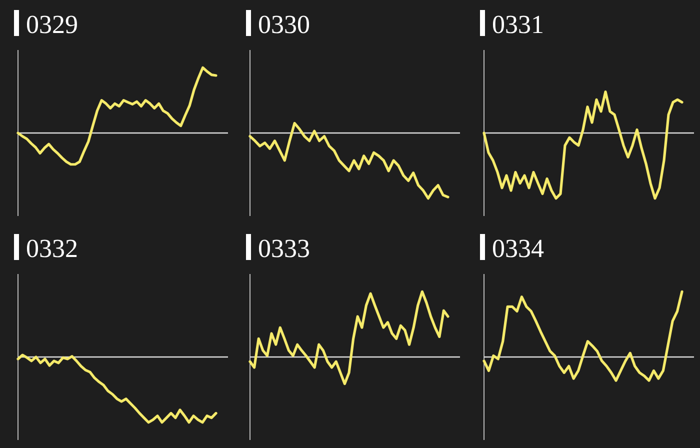 This screenshot has height=448, width=700. What do you see at coordinates (284, 248) in the screenshot?
I see `chart-title: 0333` at bounding box center [284, 248].